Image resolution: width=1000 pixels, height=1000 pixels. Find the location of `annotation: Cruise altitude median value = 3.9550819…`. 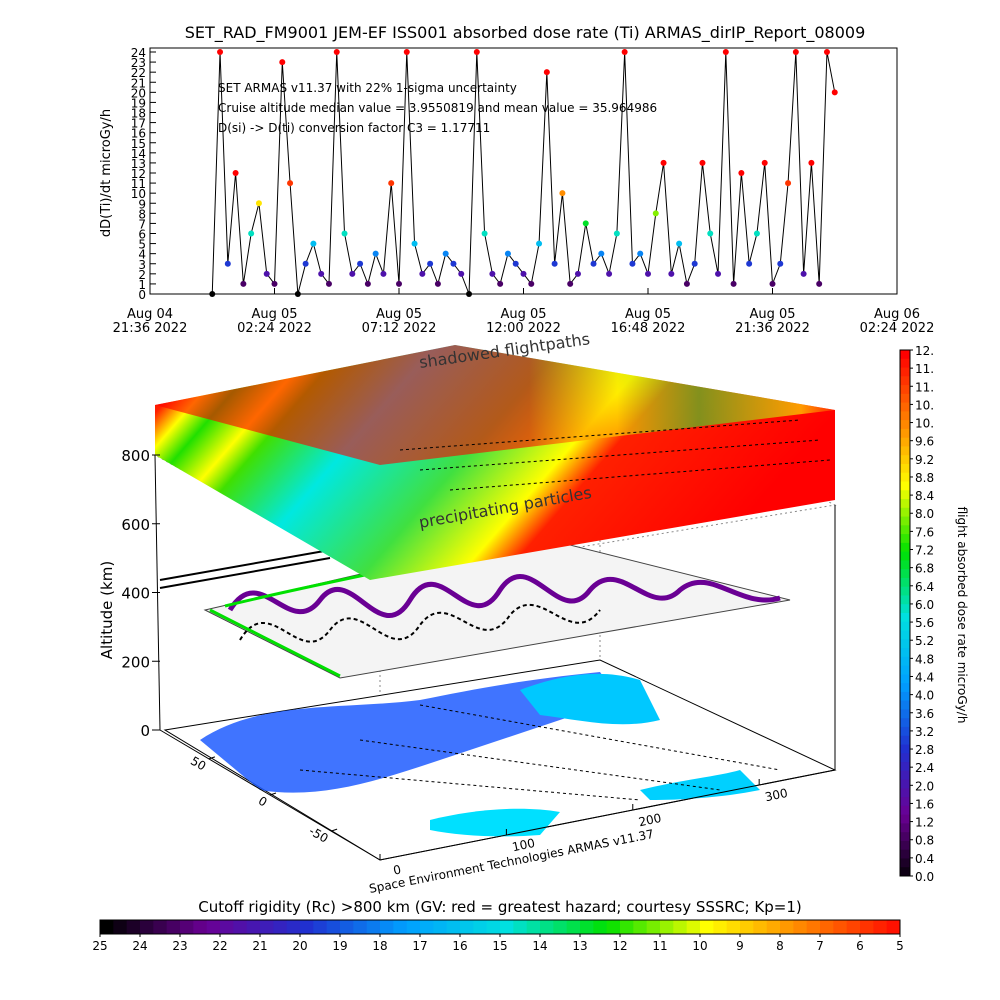

annotation: Cruise altitude median value = 3.9550819… is located at coordinates (437, 108).